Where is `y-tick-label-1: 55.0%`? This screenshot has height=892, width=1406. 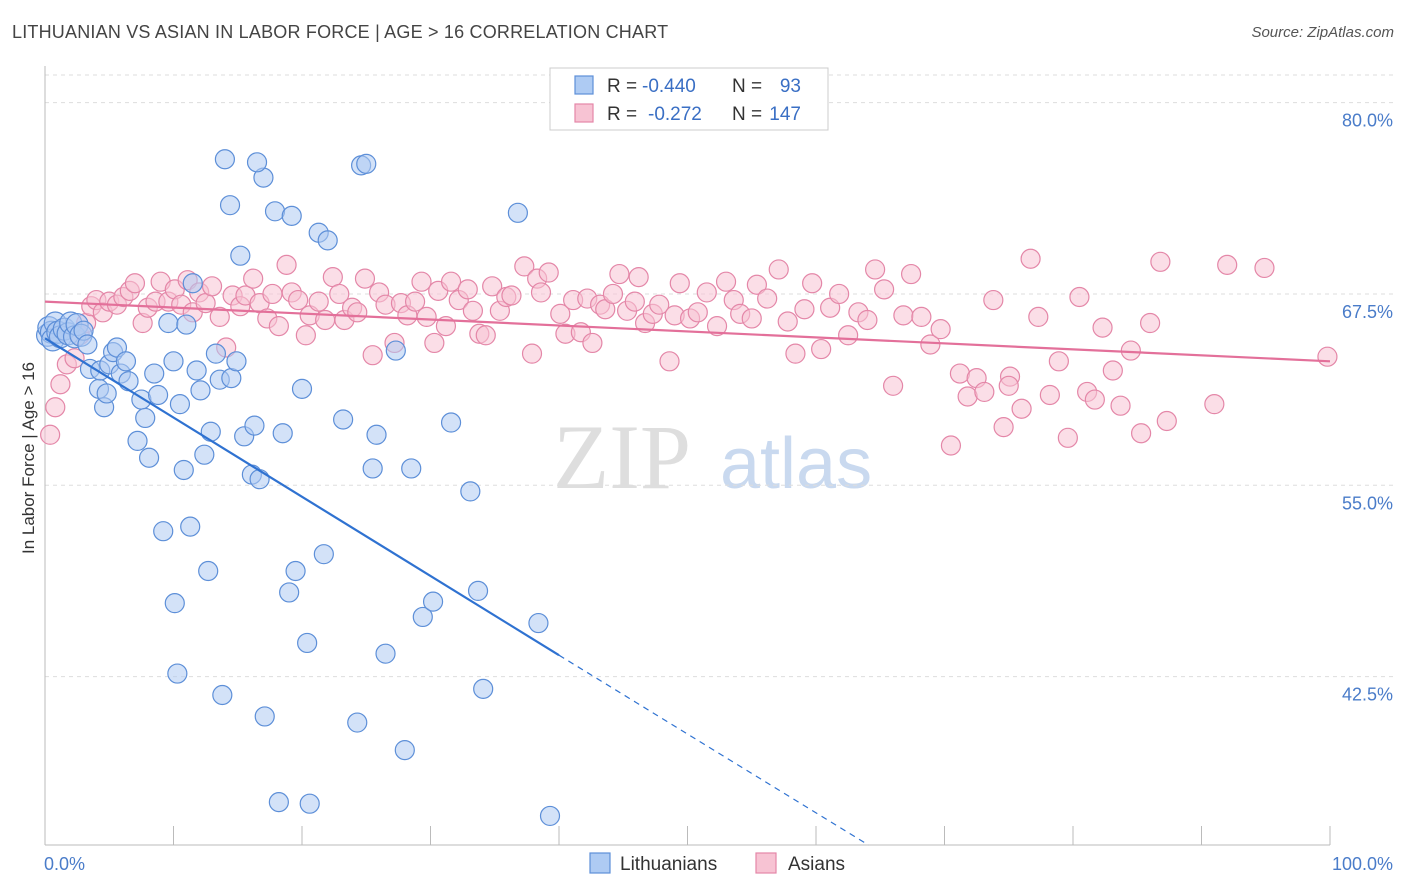 y-tick-label-1: 55.0% is located at coordinates (1367, 503).